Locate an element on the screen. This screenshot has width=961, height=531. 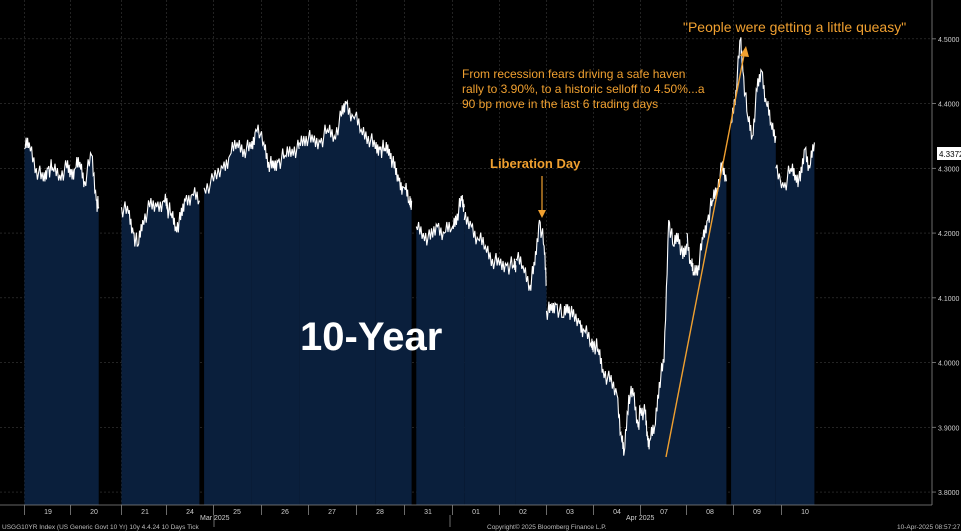
y-tick-label: 4.2000 is located at coordinates (949, 234).